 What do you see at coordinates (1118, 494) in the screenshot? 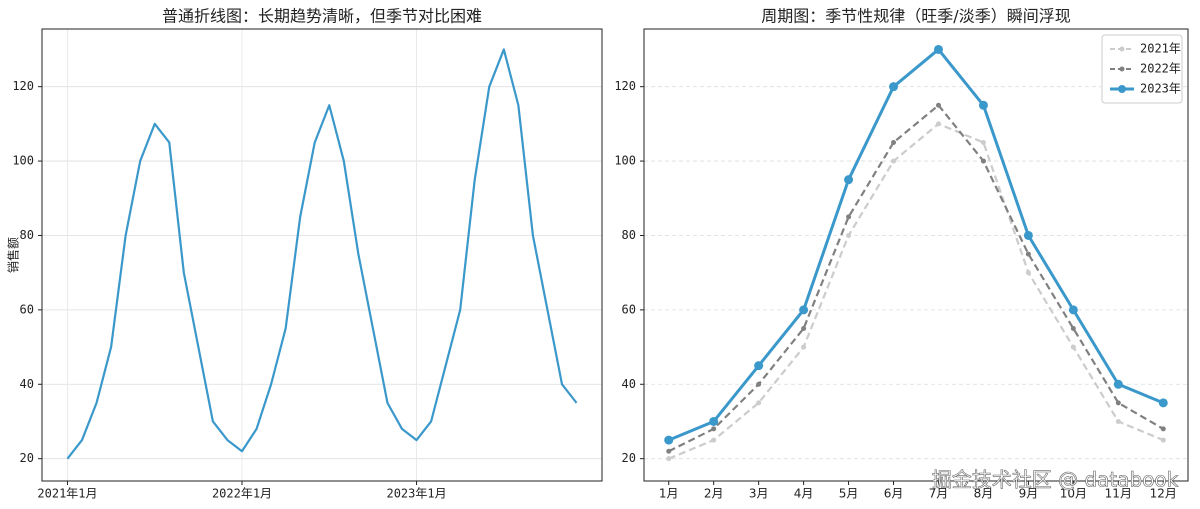
I see `x-tick-label: 11月` at bounding box center [1118, 494].